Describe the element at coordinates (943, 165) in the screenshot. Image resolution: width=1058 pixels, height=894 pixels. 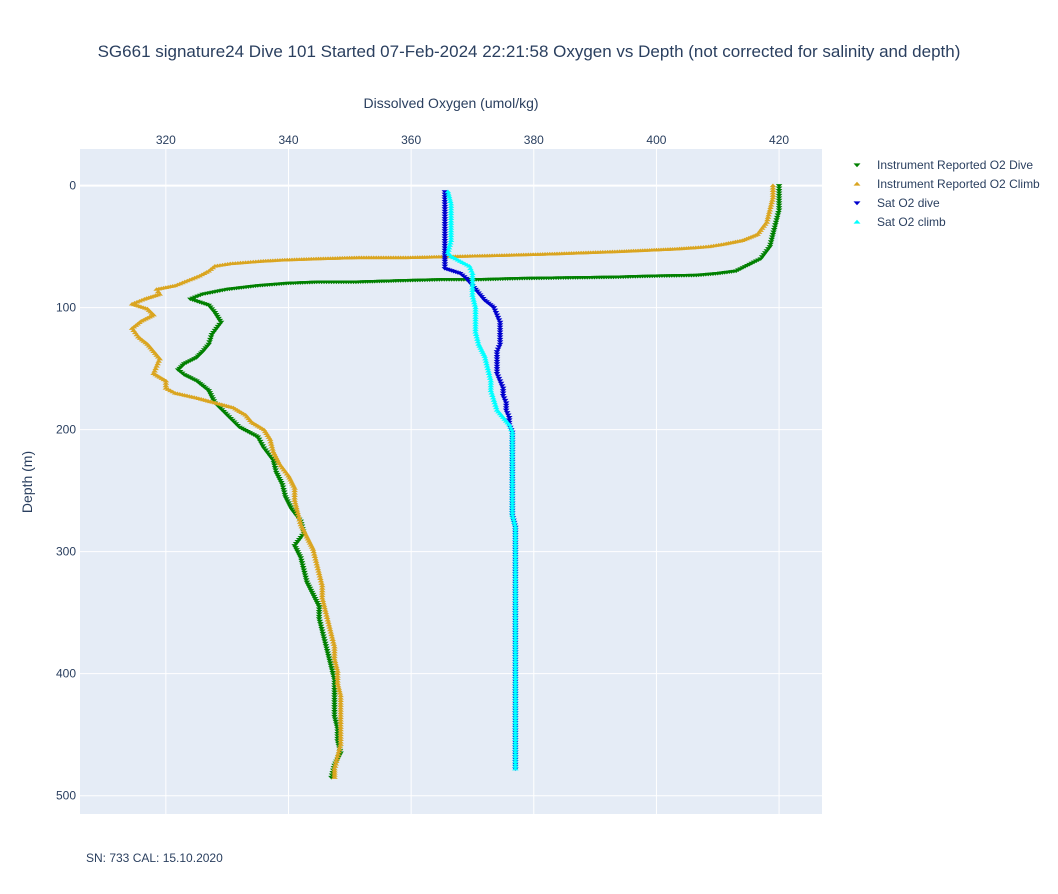
I see `legend-item: Instrument Reported O2 Dive` at that location.